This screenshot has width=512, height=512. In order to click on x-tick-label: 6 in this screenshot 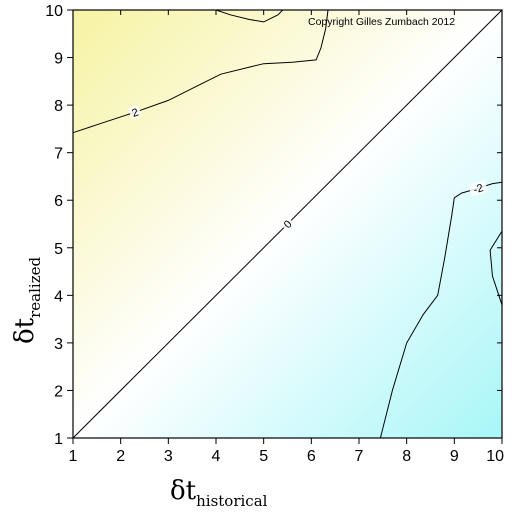, I will do `click(311, 456)`.